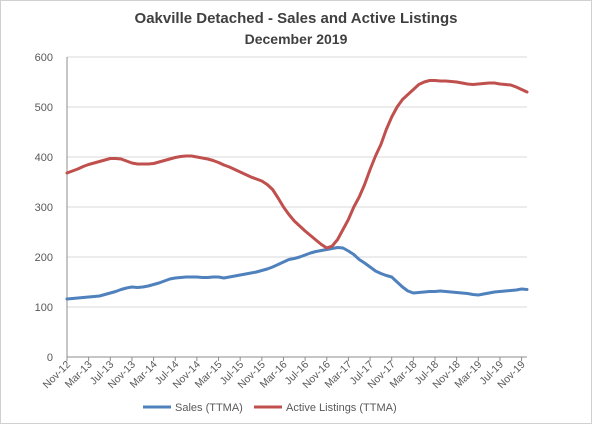 The width and height of the screenshot is (592, 424). Describe the element at coordinates (44, 208) in the screenshot. I see `y-tick-label: 300` at that location.